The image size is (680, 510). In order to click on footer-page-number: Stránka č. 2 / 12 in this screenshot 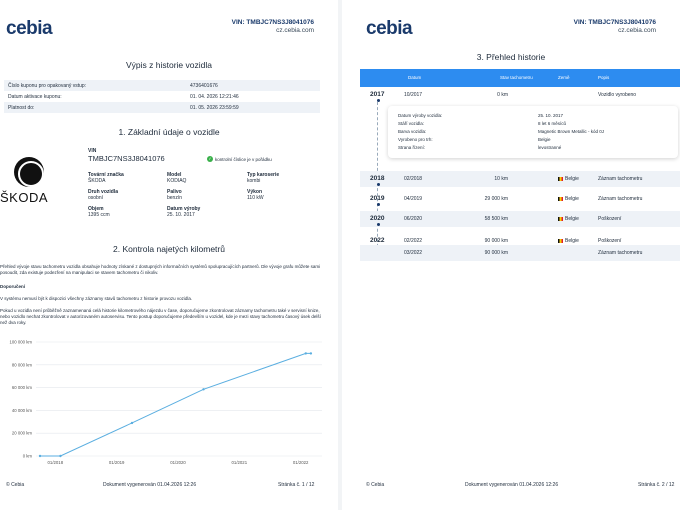, I will do `click(656, 485)`.